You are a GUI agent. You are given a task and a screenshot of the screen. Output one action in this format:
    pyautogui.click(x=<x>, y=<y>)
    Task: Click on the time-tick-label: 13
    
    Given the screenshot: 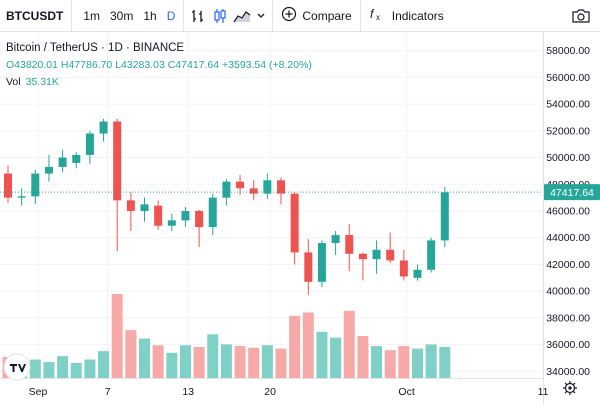 What is the action you would take?
    pyautogui.click(x=188, y=392)
    